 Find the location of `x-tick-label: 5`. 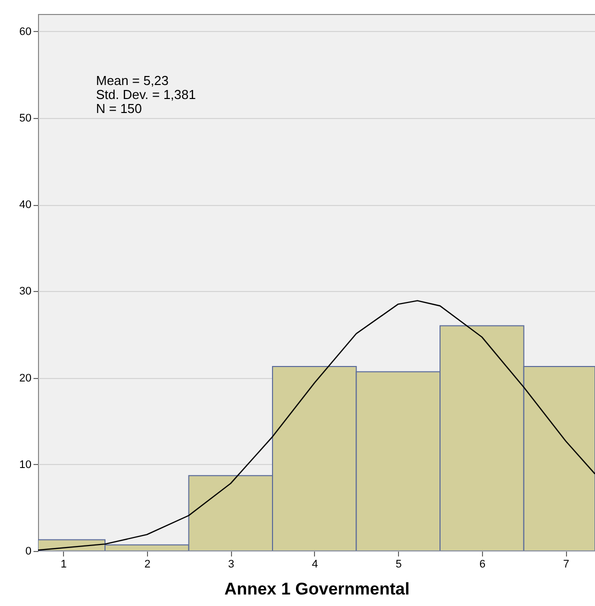

x-tick-label: 5 is located at coordinates (399, 564).